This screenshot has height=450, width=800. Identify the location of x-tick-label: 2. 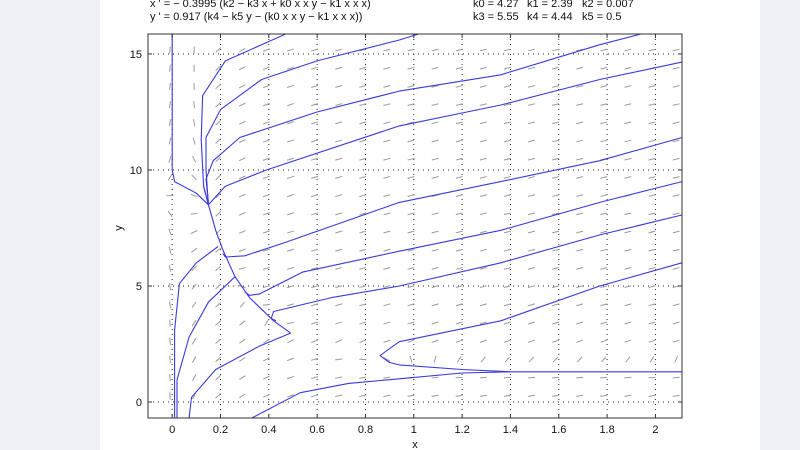
(655, 430).